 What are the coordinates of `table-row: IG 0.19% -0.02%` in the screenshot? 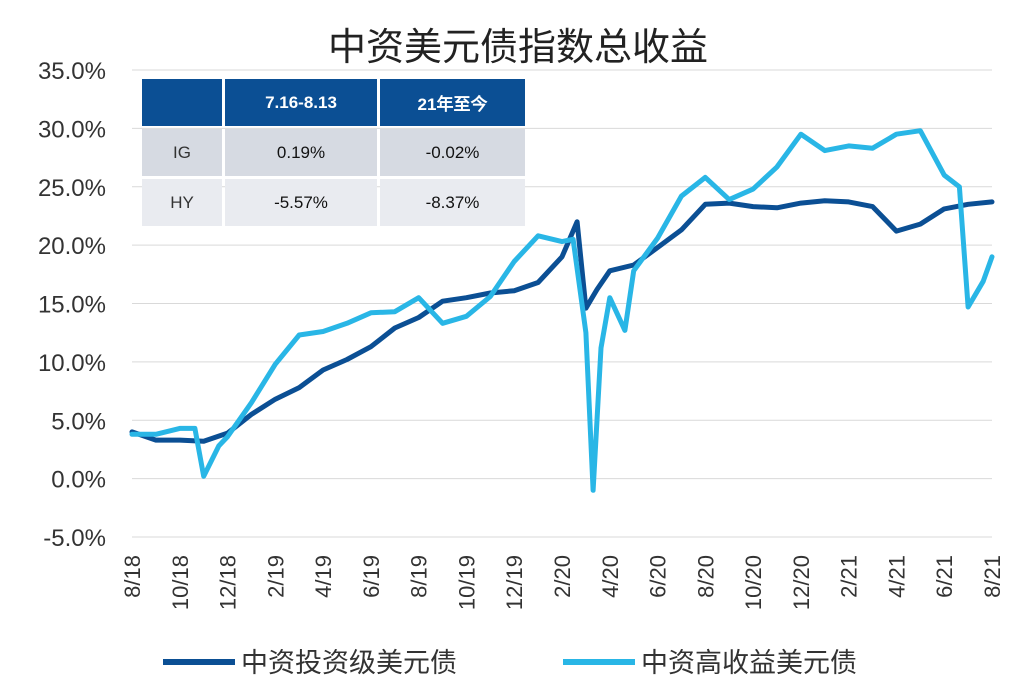 It's located at (333, 152).